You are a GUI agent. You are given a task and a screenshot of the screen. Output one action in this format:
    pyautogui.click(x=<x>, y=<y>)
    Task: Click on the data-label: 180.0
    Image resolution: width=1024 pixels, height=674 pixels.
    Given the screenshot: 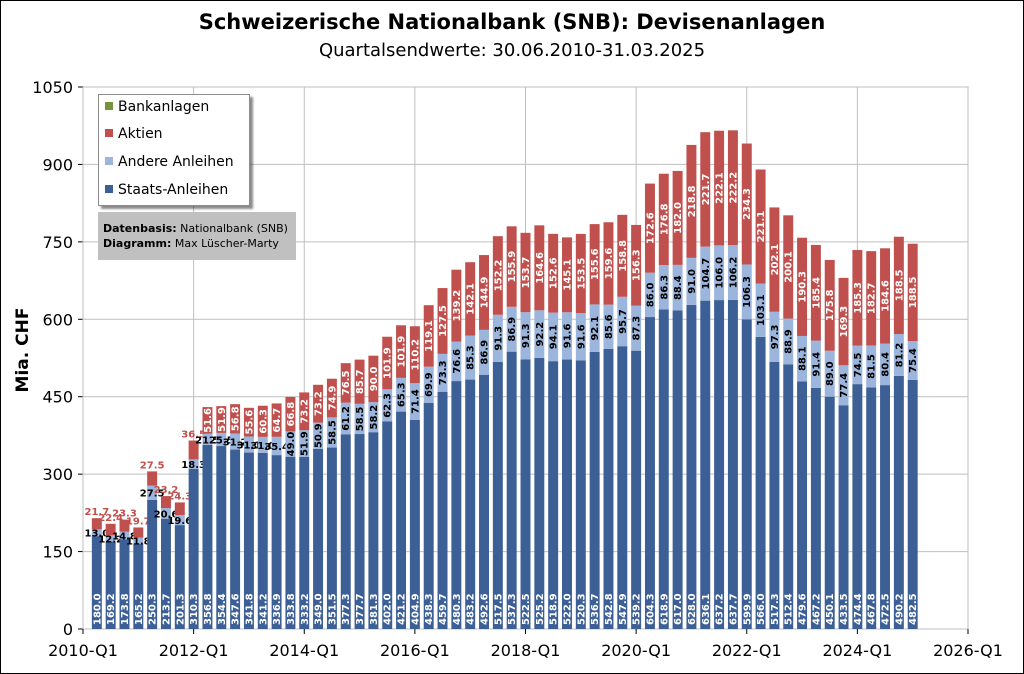 What is the action you would take?
    pyautogui.click(x=97, y=609)
    